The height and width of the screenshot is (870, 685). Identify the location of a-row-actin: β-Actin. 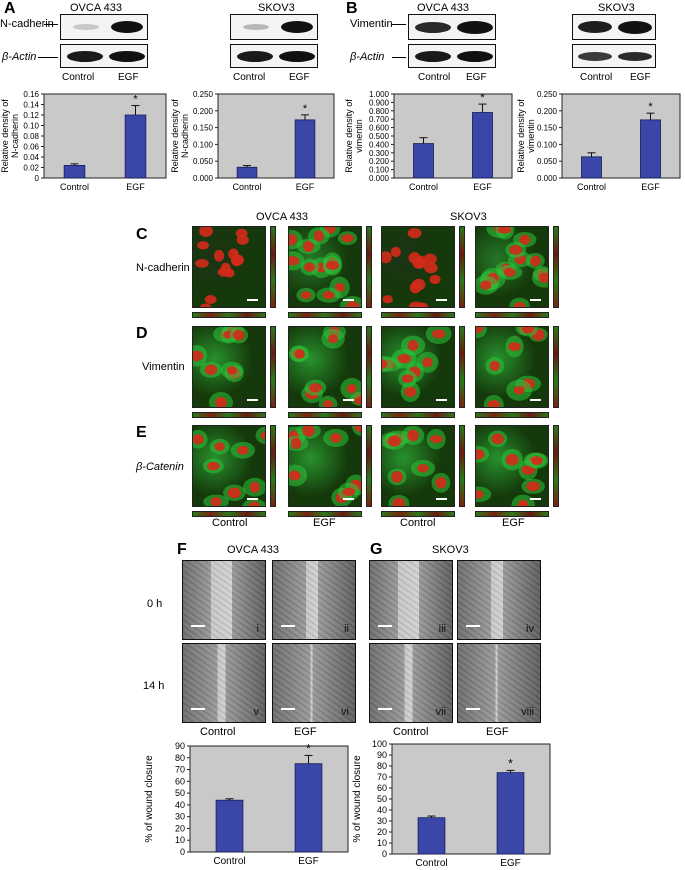
(19, 57).